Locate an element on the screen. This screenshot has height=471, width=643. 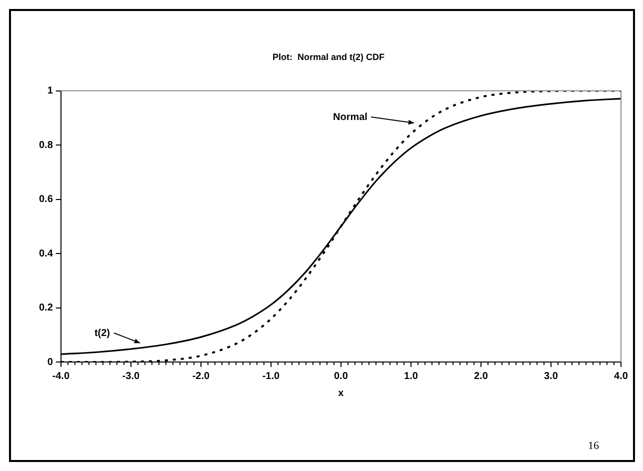
annotation: Normal is located at coordinates (350, 118).